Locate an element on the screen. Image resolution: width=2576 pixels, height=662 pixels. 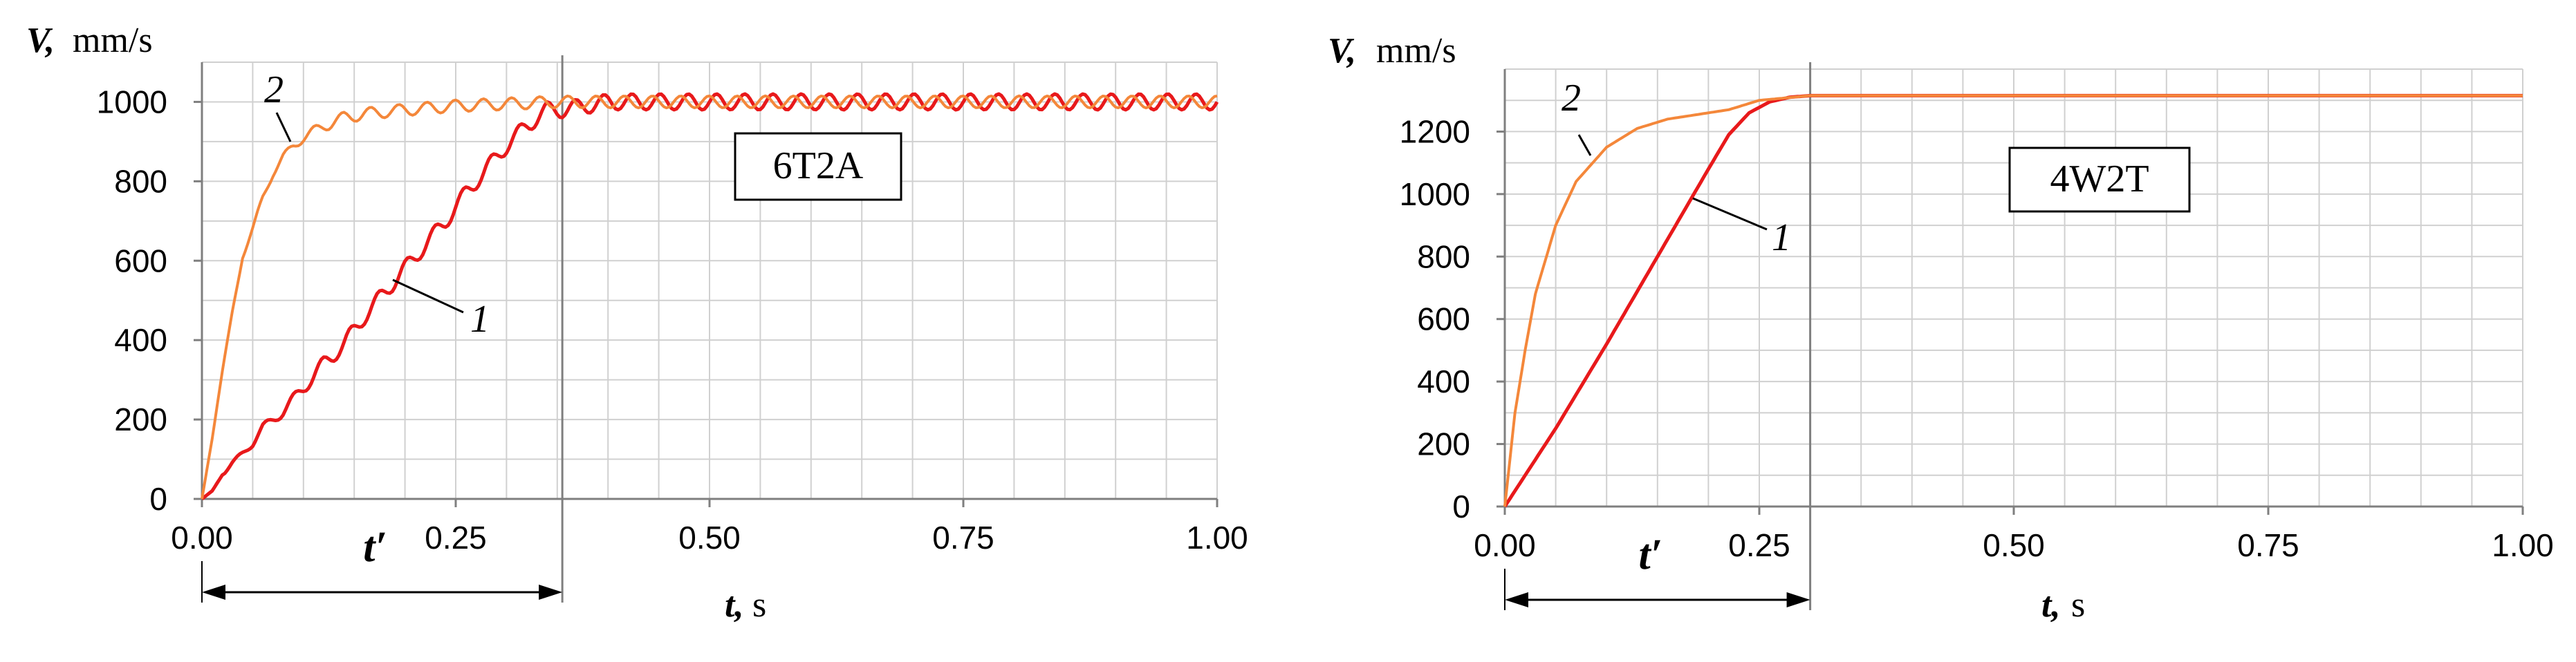
chart-4w2t-callout-1-leader is located at coordinates (1730, 214).